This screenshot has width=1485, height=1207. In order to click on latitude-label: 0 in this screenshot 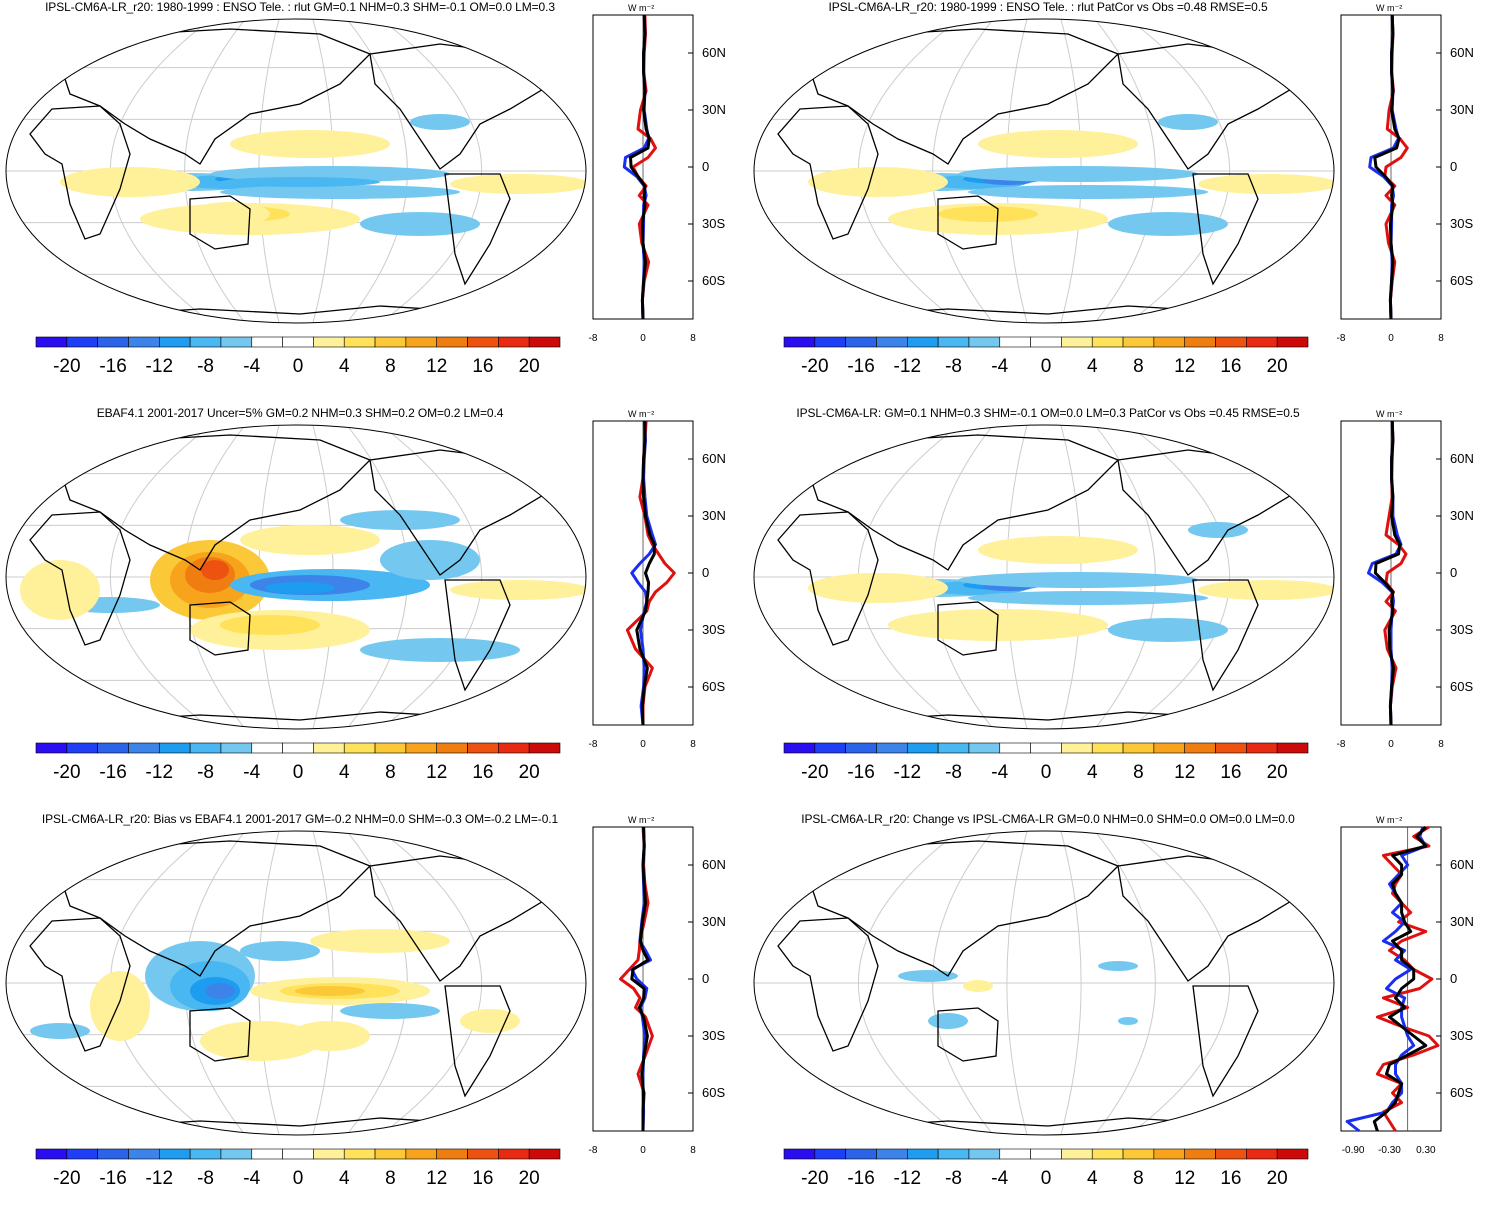, I will do `click(1454, 978)`.